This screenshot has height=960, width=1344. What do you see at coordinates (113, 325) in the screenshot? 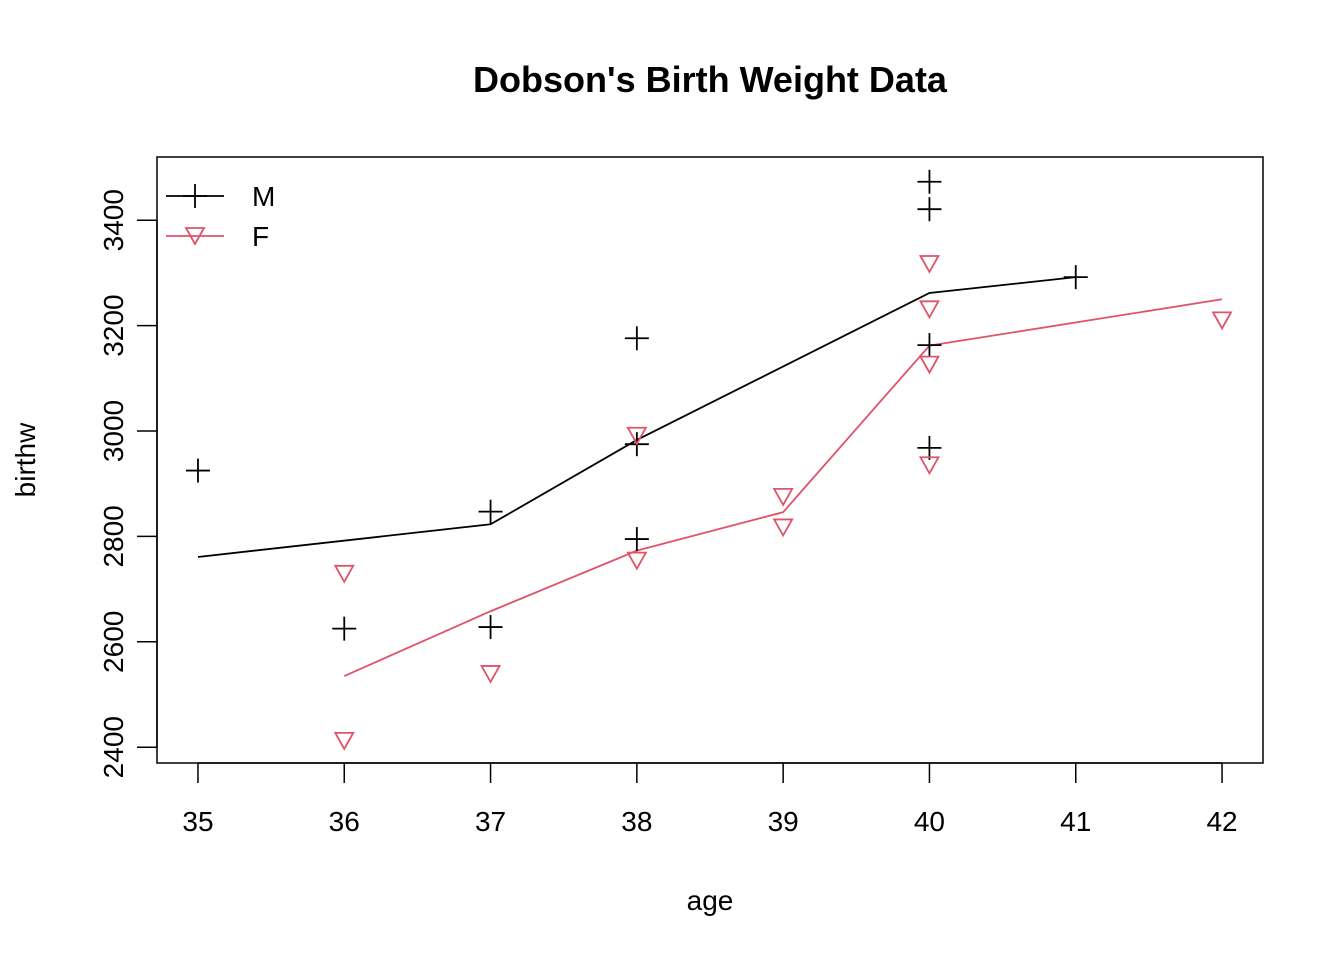
I see `y-tick-label-3200: 3200` at bounding box center [113, 325].